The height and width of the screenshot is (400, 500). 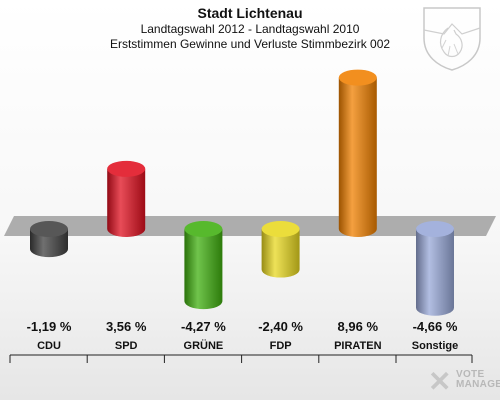 I want to click on vote-manager-mark-icon: ✕, so click(x=440, y=381).